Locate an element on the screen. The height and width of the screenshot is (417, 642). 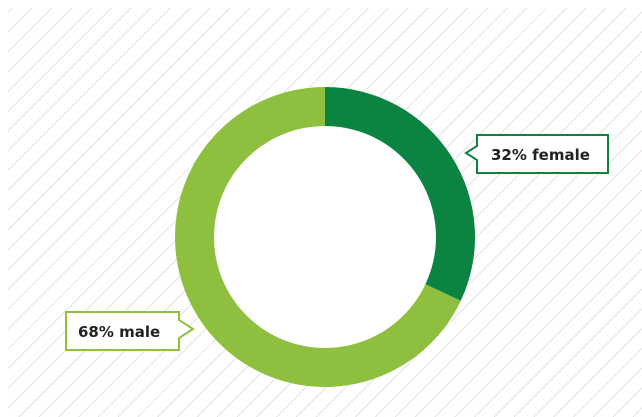
callout-male-label: 68% male is located at coordinates (119, 332).